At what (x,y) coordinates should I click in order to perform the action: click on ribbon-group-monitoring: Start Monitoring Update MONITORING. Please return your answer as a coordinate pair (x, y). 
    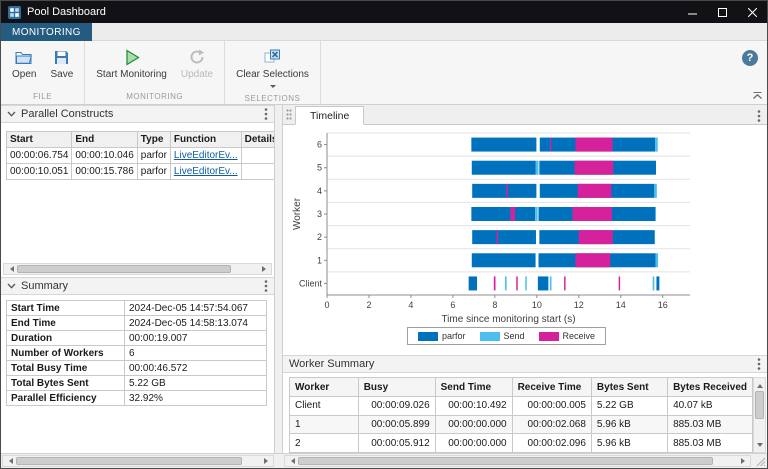
    Looking at the image, I should click on (155, 72).